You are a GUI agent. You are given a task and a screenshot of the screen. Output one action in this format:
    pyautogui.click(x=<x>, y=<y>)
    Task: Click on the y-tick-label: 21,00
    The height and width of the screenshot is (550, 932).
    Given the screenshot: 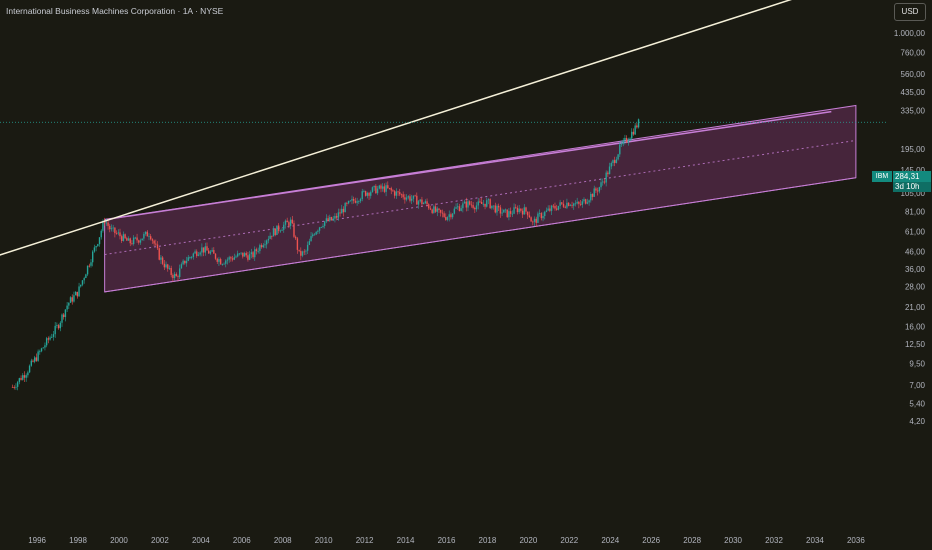 What is the action you would take?
    pyautogui.click(x=915, y=307)
    